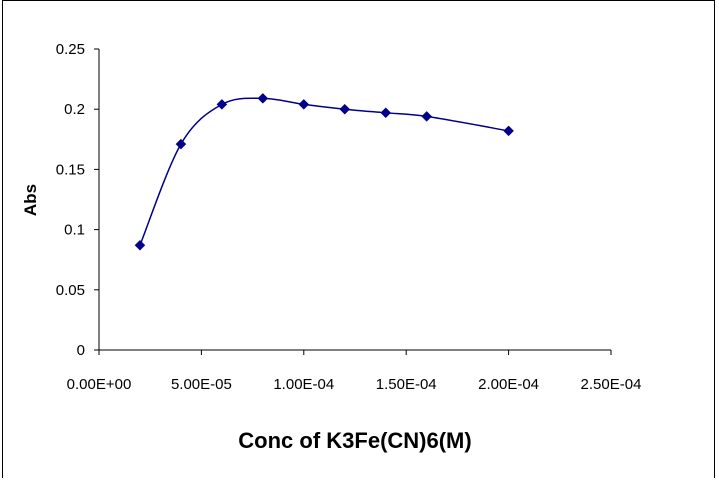  I want to click on y-tick-label: 0.25, so click(70, 49).